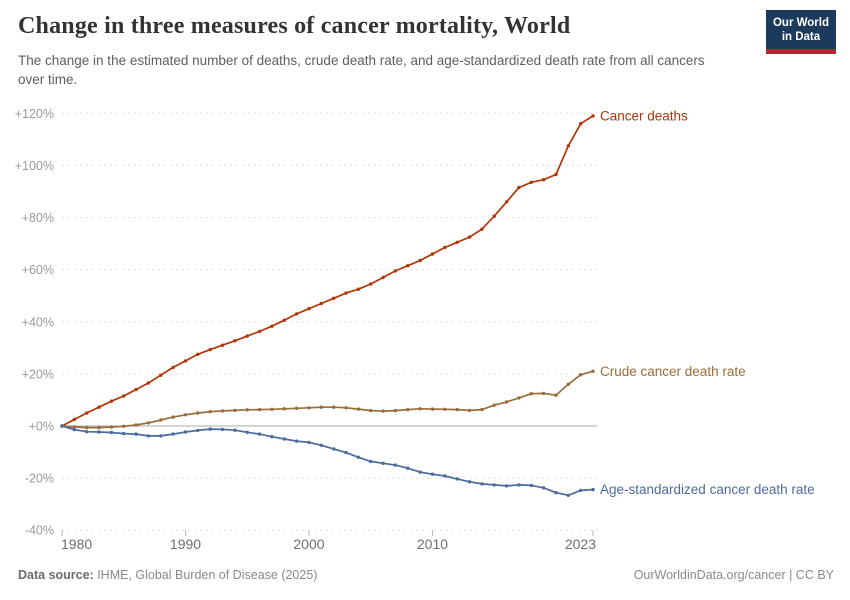  What do you see at coordinates (733, 575) in the screenshot?
I see `credit-link: OurWorldinData.org/cancer | CC BY` at bounding box center [733, 575].